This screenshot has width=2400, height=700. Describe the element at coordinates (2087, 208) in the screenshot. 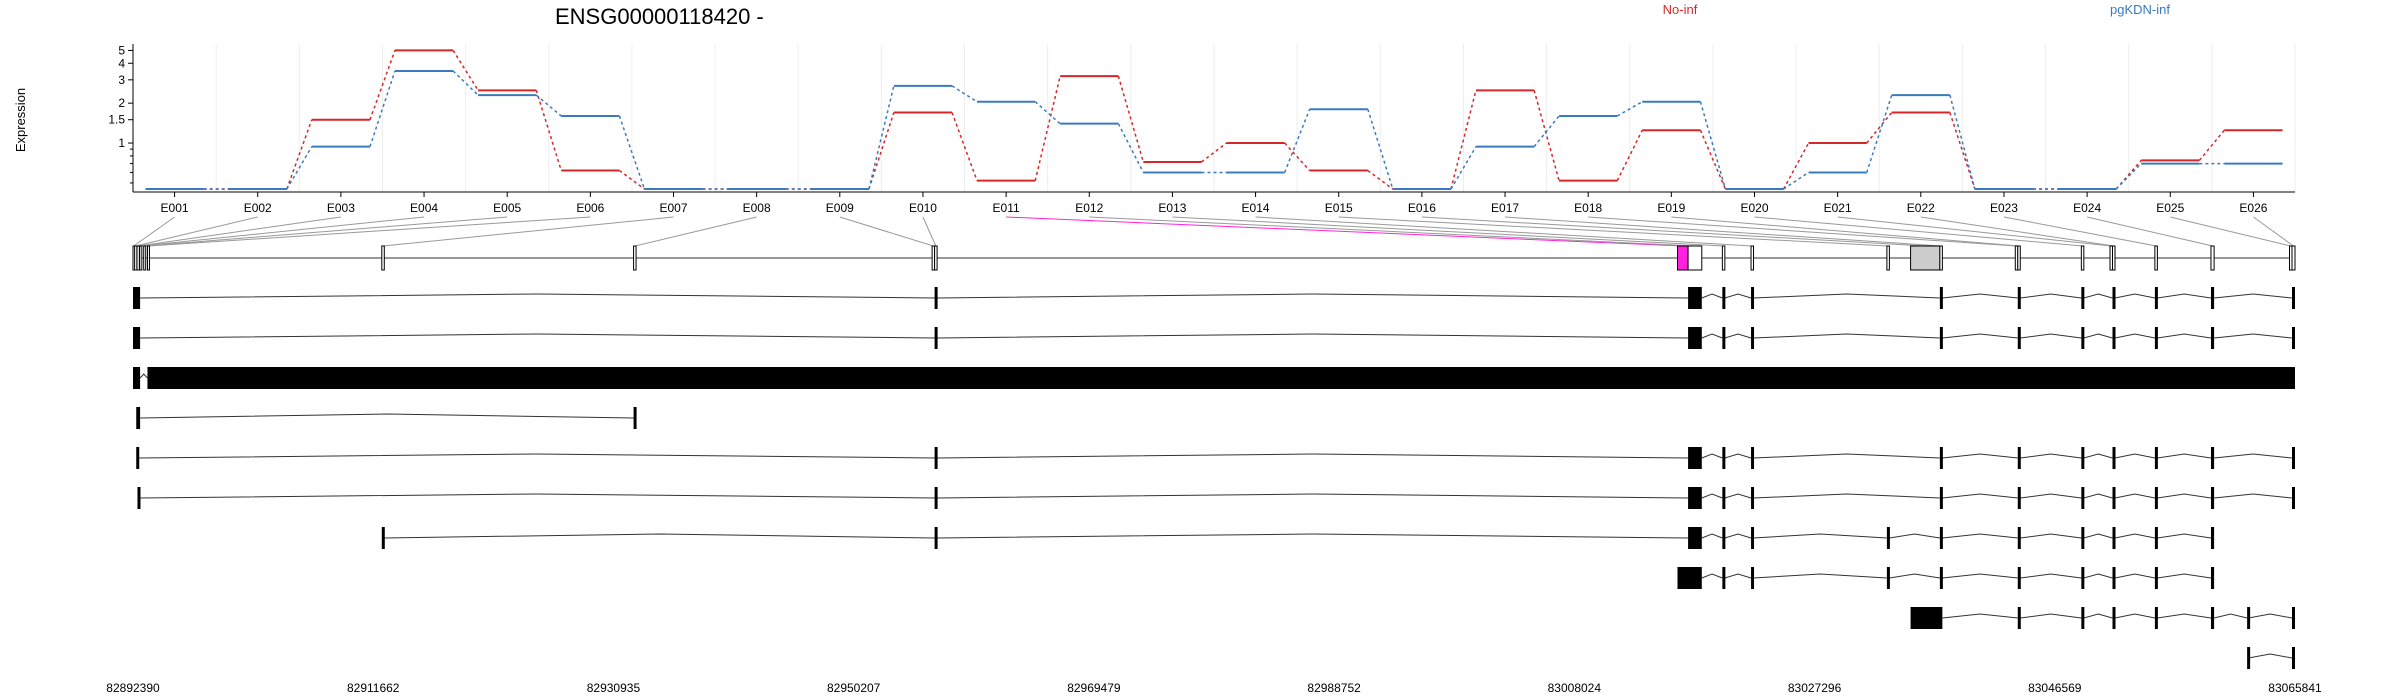

I see `x-tick-label: E024` at that location.